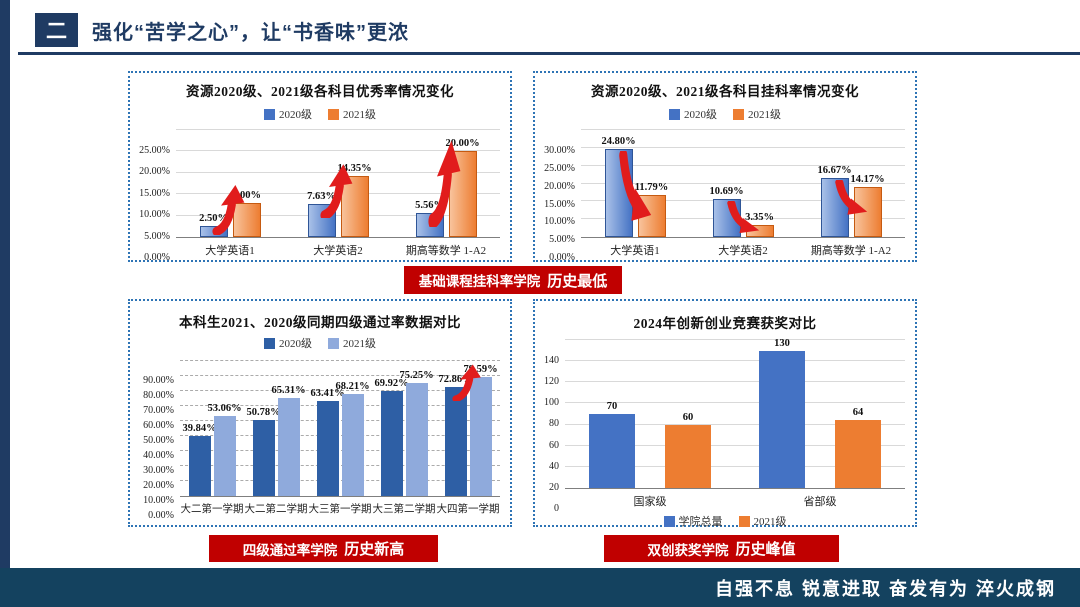  Describe the element at coordinates (158, 440) in the screenshot. I see `y-tick-label: 50.00%` at that location.